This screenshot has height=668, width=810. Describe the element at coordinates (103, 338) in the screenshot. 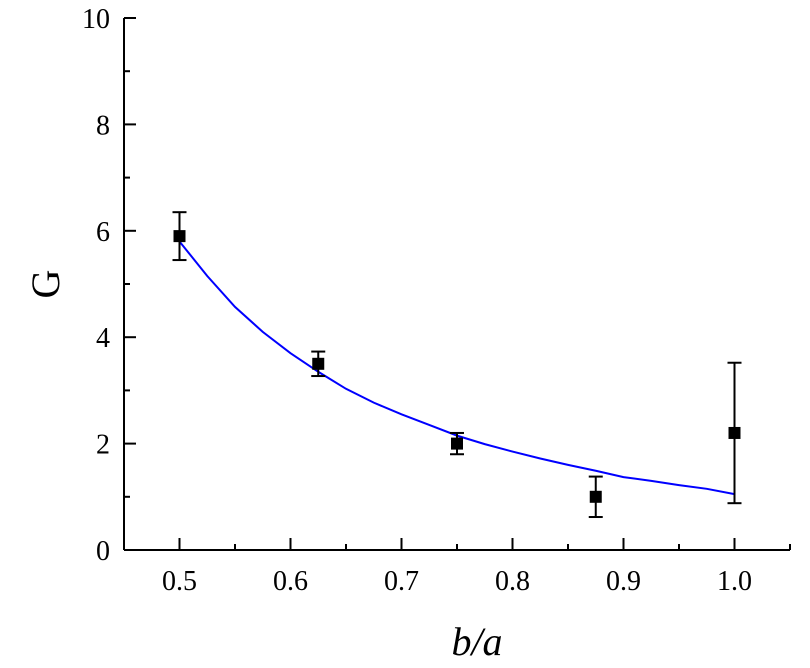

I see `y-tick-label: 4` at that location.